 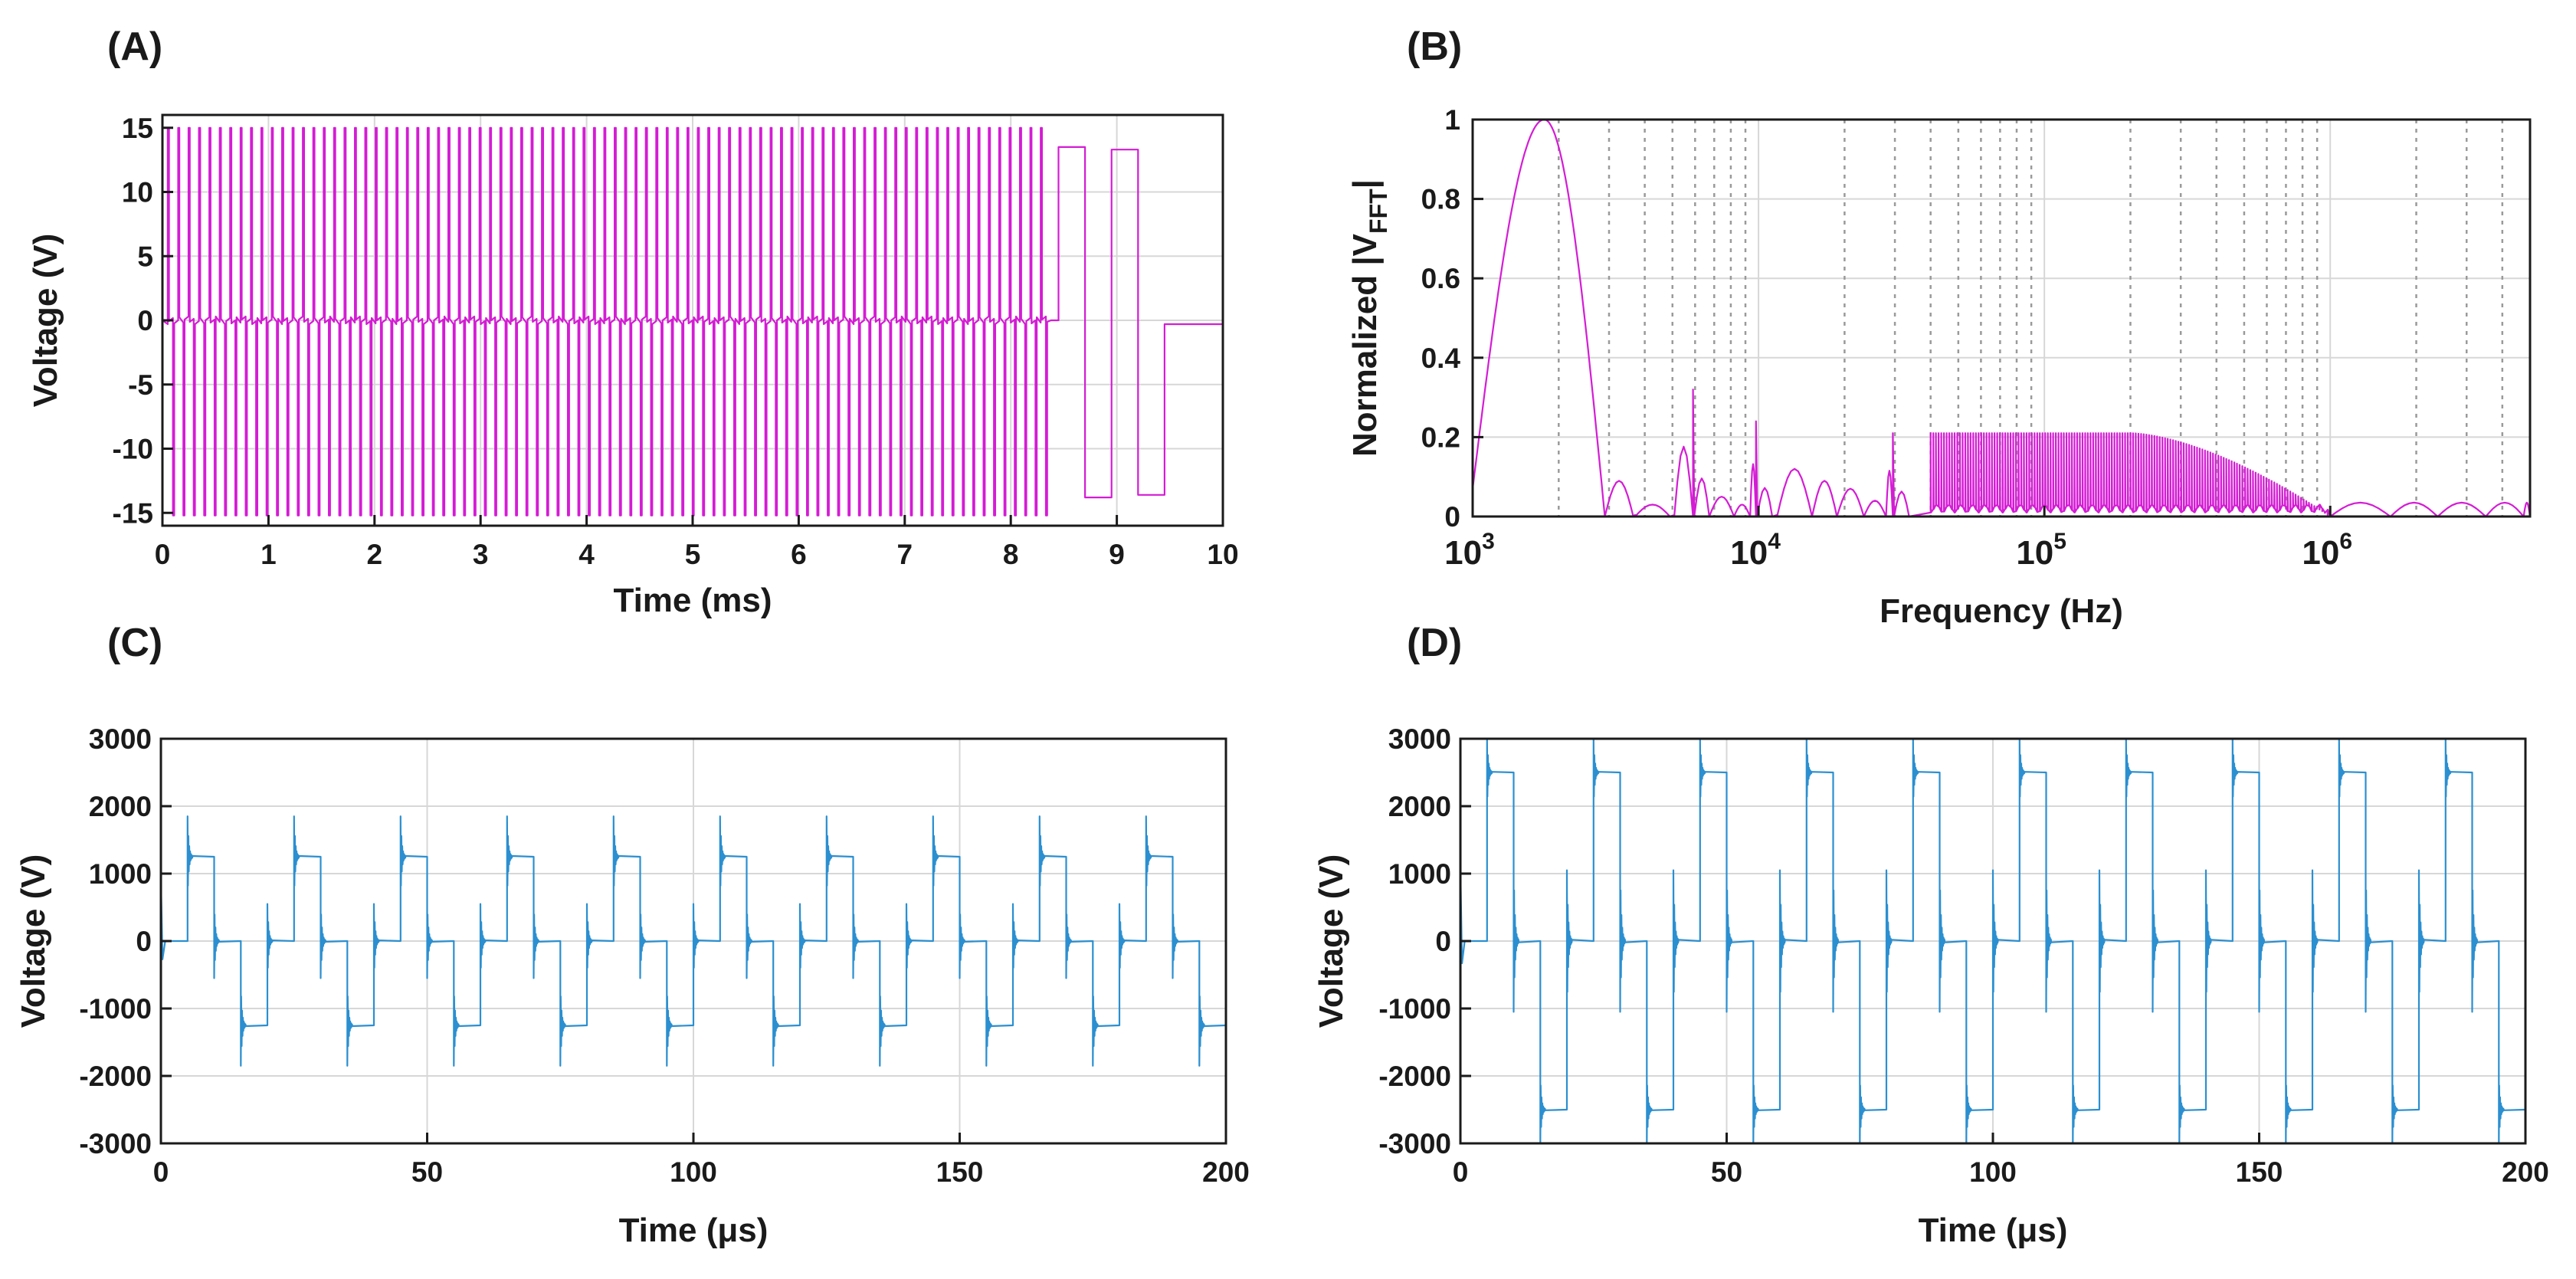 I want to click on panel-c-xtick-label: 0, so click(x=161, y=1172).